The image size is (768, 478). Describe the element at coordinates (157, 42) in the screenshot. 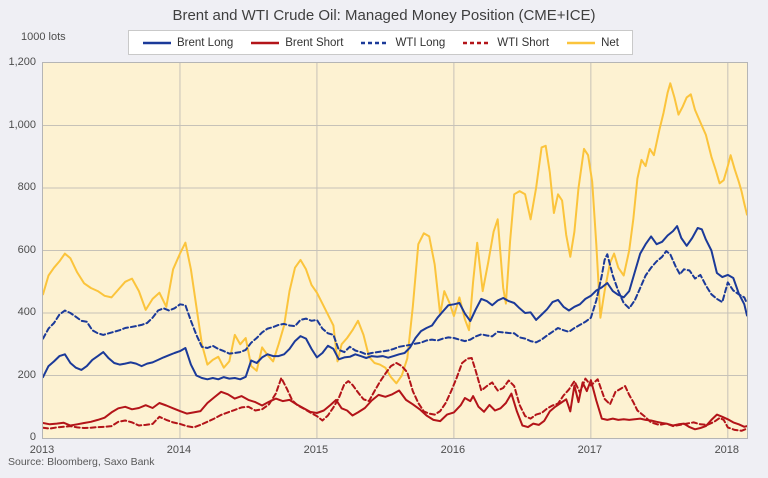

I see `brent-long-line-swatch-icon` at that location.